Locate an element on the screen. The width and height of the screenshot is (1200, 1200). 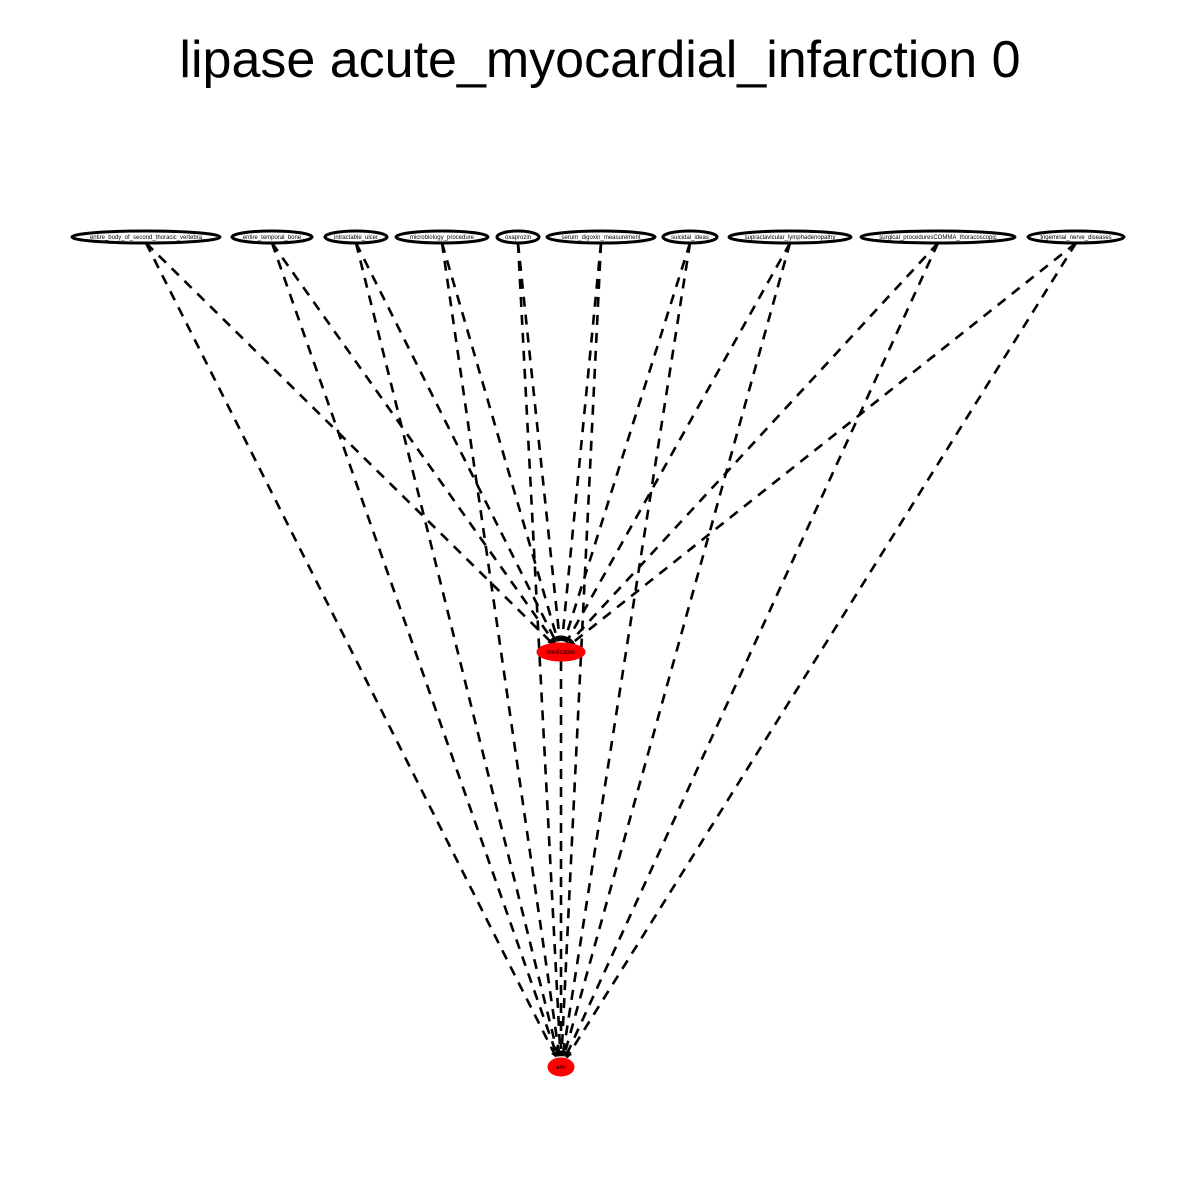
node-oxaprozin: oxaprozin is located at coordinates (518, 237).